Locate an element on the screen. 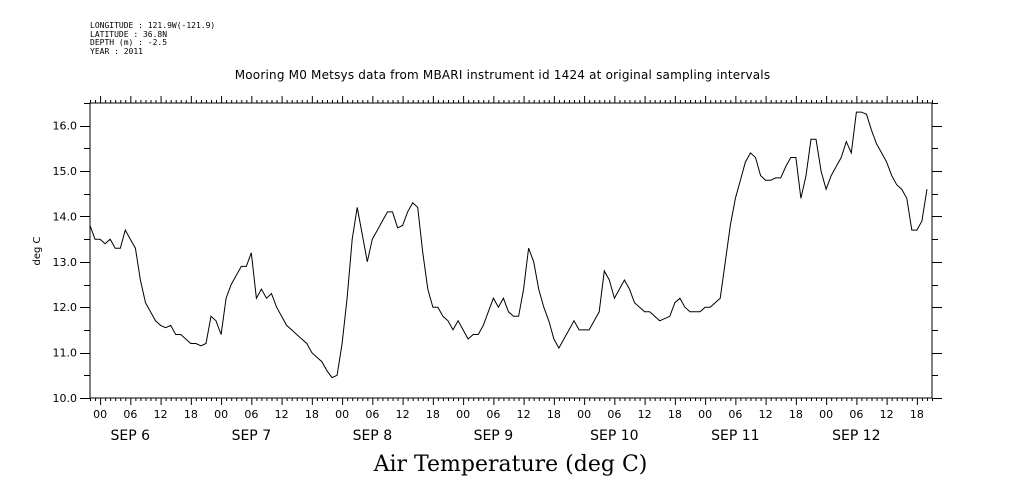  y-tick-label: 16.0 is located at coordinates (65, 126).